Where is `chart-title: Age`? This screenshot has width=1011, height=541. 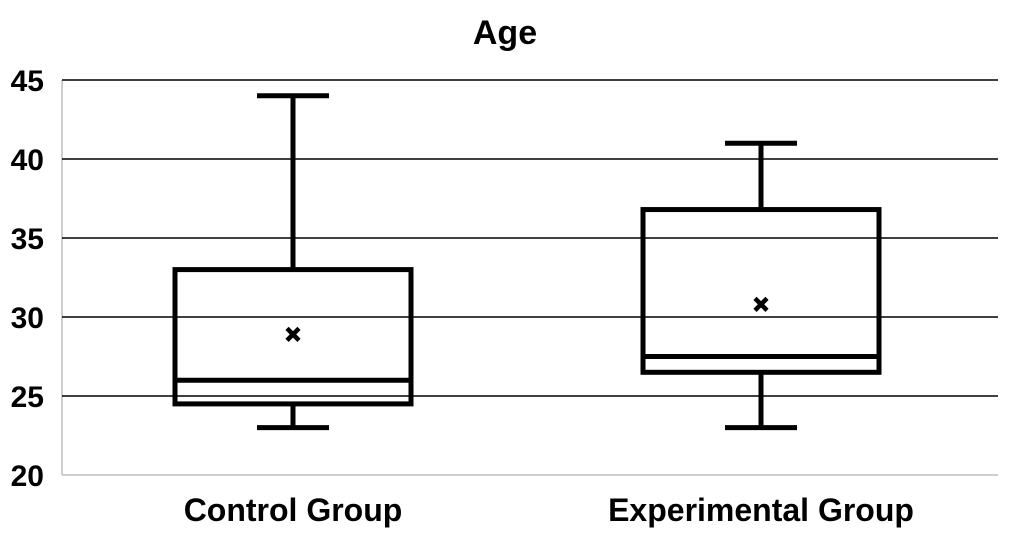 chart-title: Age is located at coordinates (505, 33).